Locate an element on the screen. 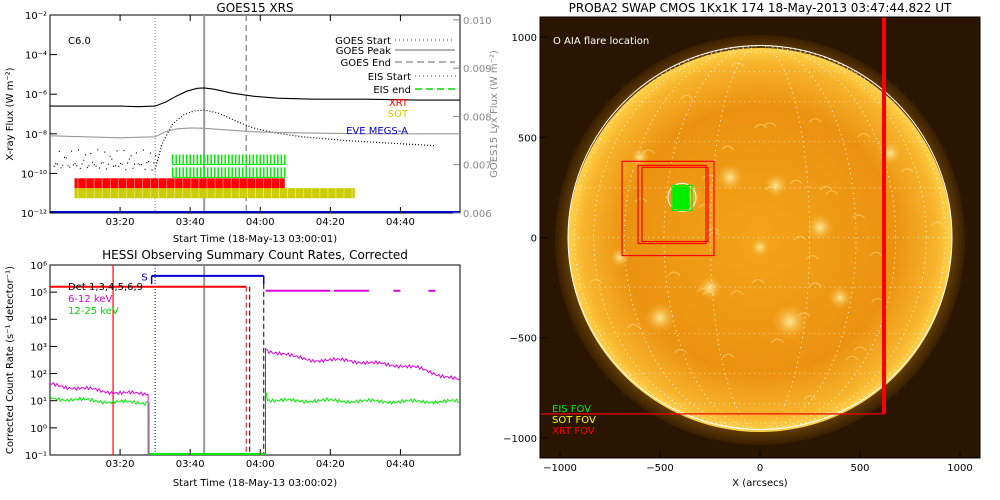  xrt-band-gaps is located at coordinates (178, 183).